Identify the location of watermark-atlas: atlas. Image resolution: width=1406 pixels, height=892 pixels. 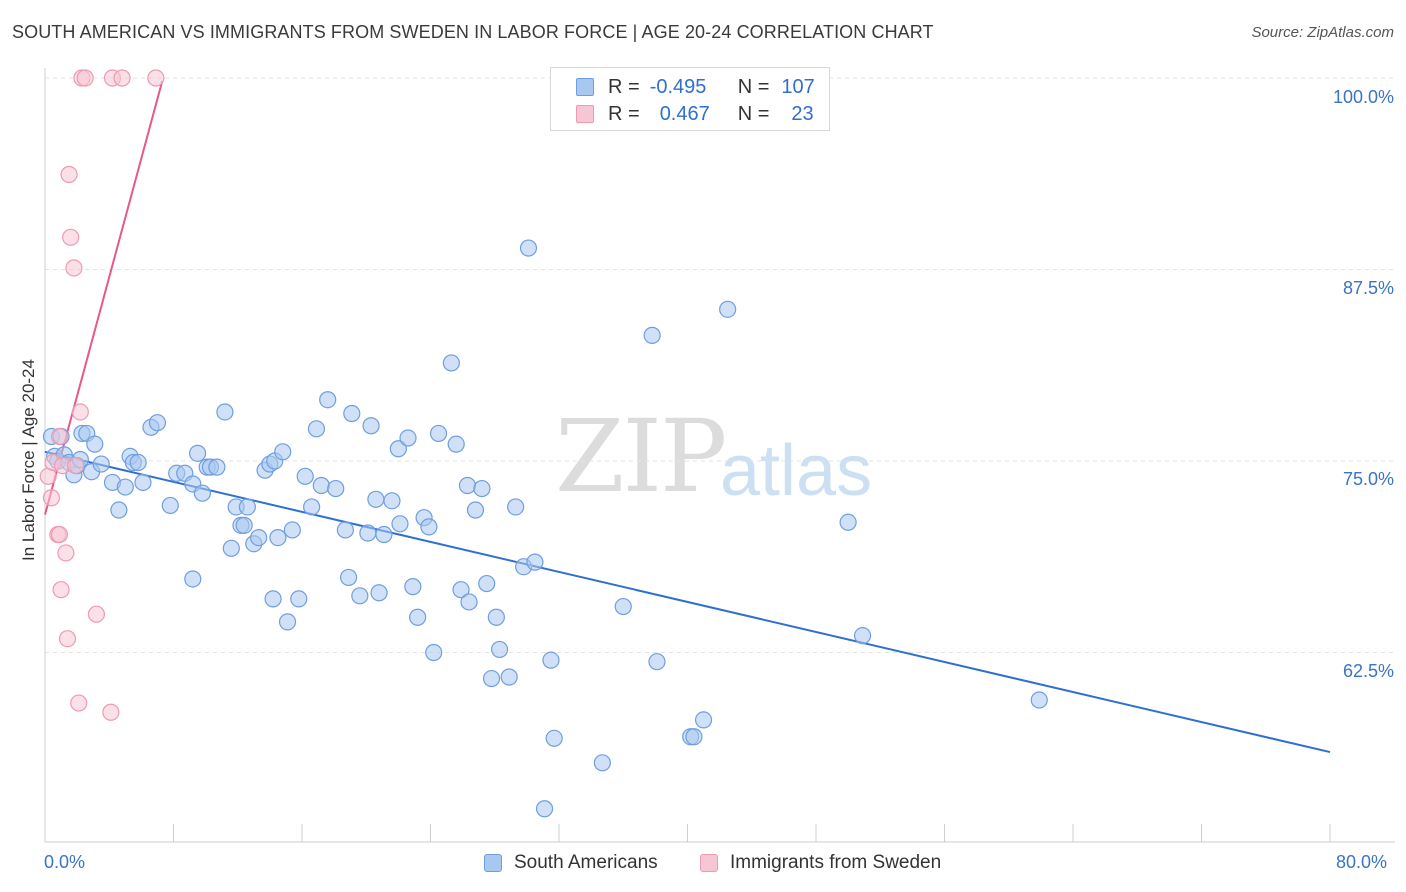
(796, 471).